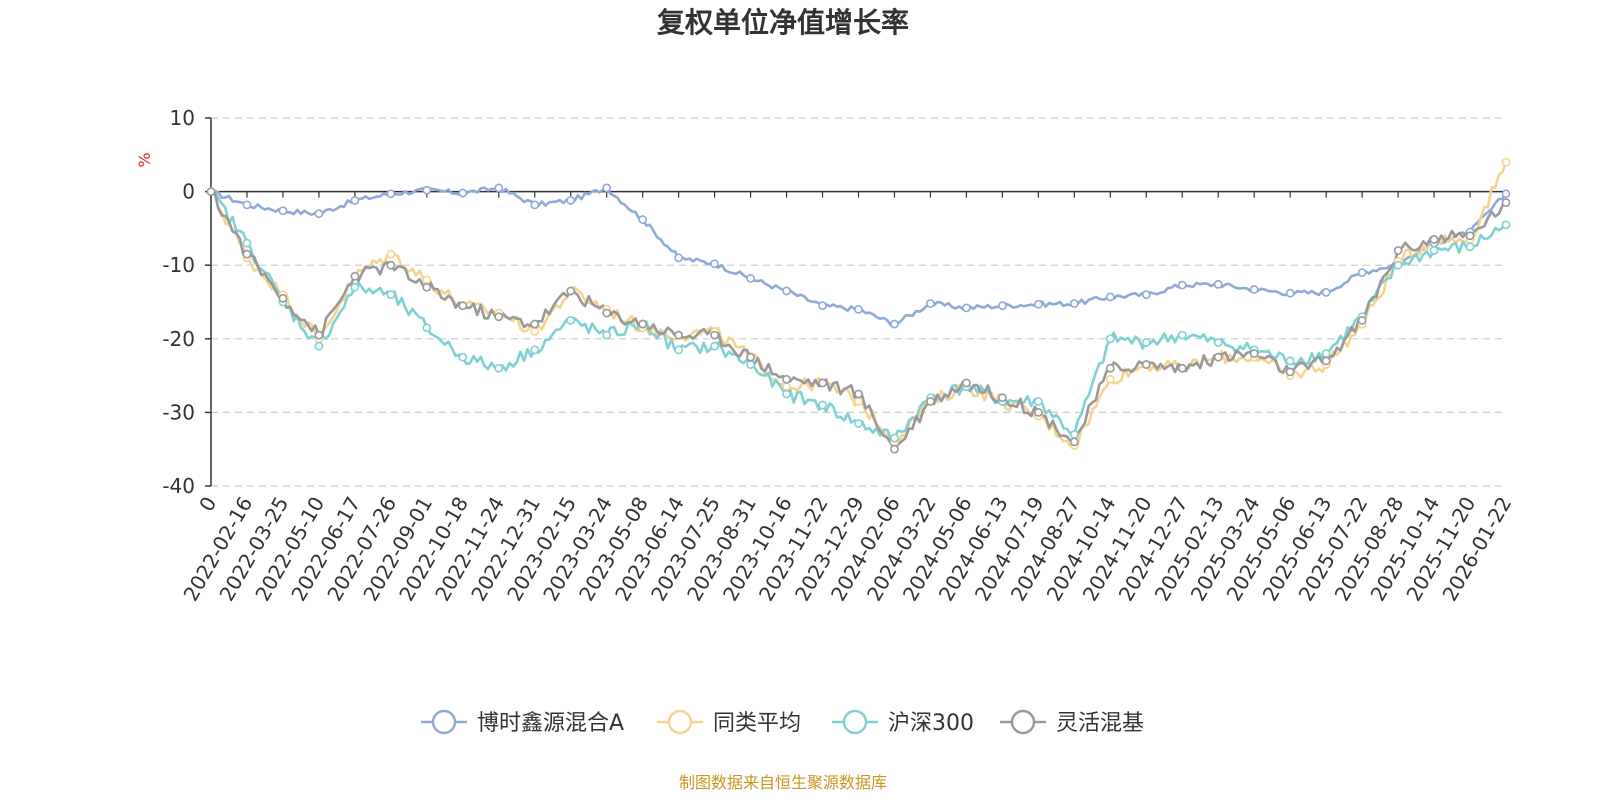  I want to click on y-tick-label: -10, so click(178, 265).